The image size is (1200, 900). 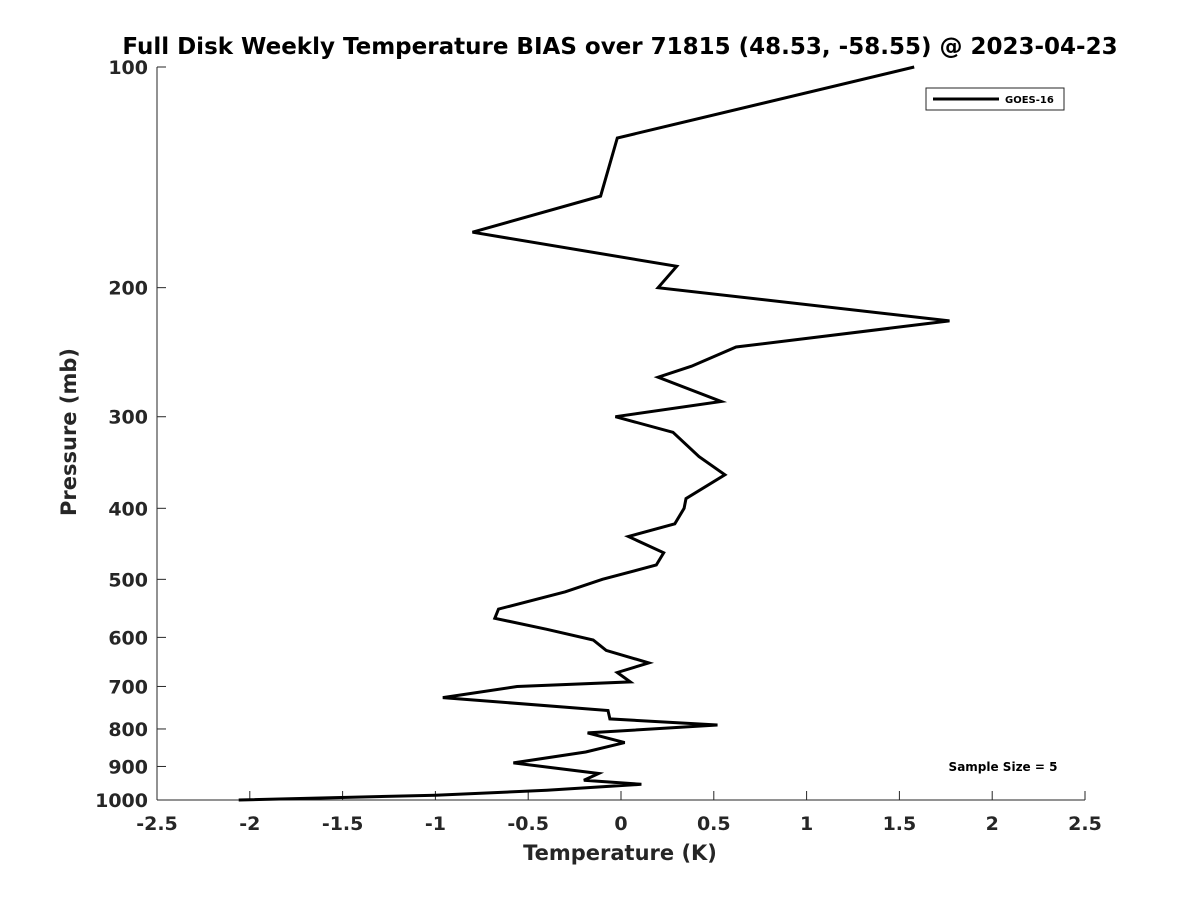 What do you see at coordinates (249, 824) in the screenshot?
I see `x-tick-label: -2` at bounding box center [249, 824].